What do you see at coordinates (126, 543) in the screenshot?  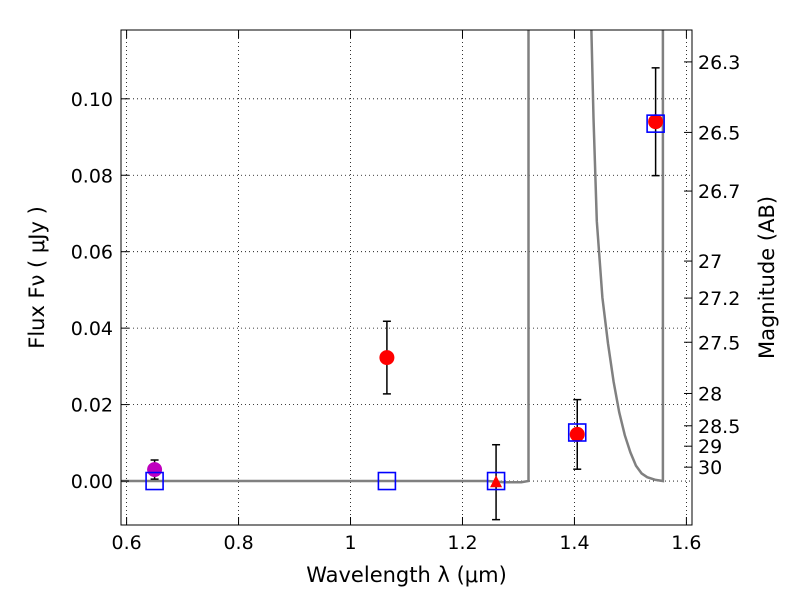 I see `x-tick-label: 0.6` at bounding box center [126, 543].